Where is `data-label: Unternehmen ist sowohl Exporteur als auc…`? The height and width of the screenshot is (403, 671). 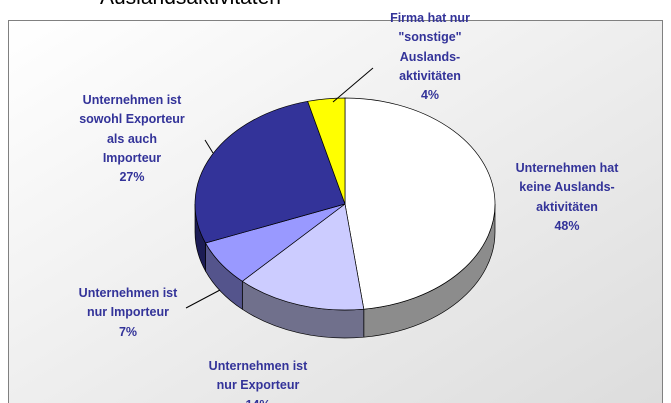 data-label: Unternehmen ist sowohl Exporteur als auc… is located at coordinates (132, 139).